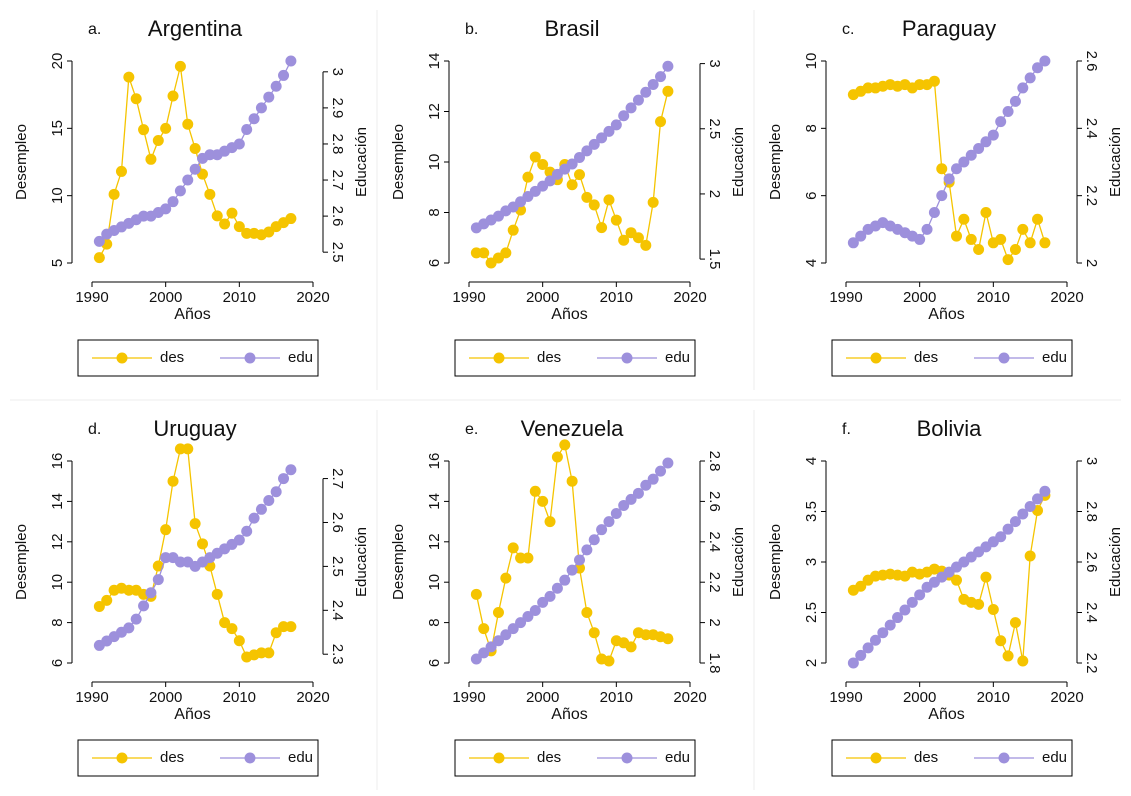 The width and height of the screenshot is (1131, 796). What do you see at coordinates (714, 582) in the screenshot?
I see `y2-tick-label: 2.2` at bounding box center [714, 582].